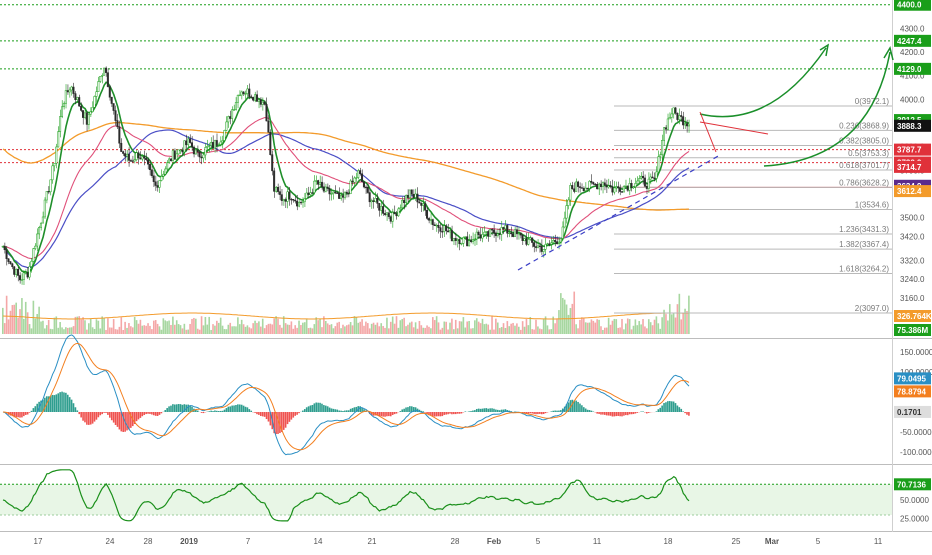 The width and height of the screenshot is (932, 555). What do you see at coordinates (864, 229) in the screenshot?
I see `fib-label: 1.236(3431.3)` at bounding box center [864, 229].